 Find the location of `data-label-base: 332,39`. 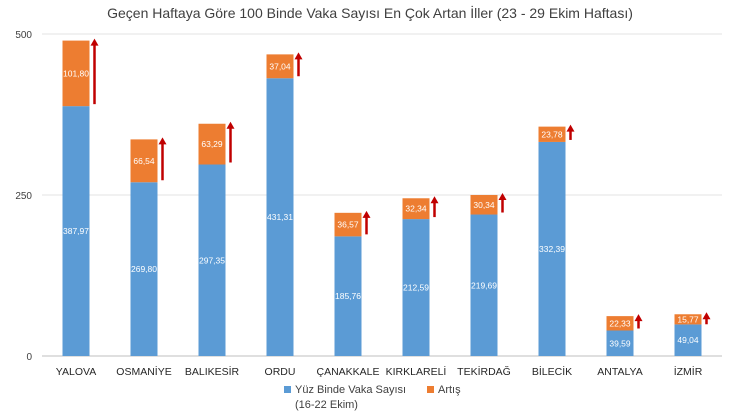

data-label-base: 332,39 is located at coordinates (552, 249).